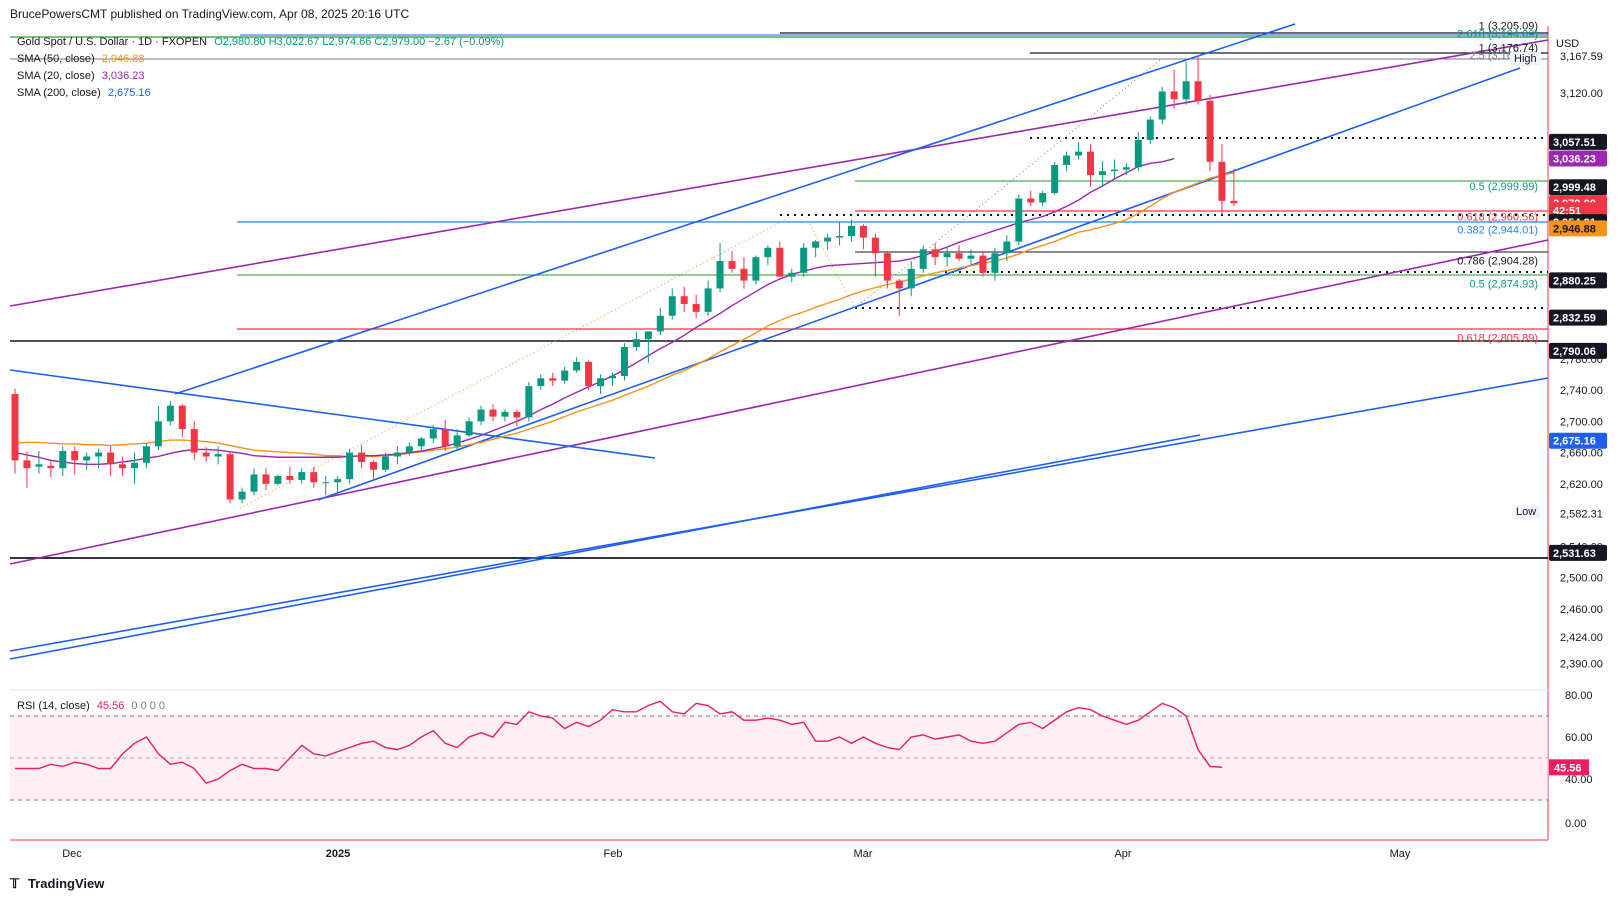 This screenshot has width=1620, height=901. Describe the element at coordinates (81, 59) in the screenshot. I see `sma50-legend: SMA (50, close) 2,946.88` at that location.